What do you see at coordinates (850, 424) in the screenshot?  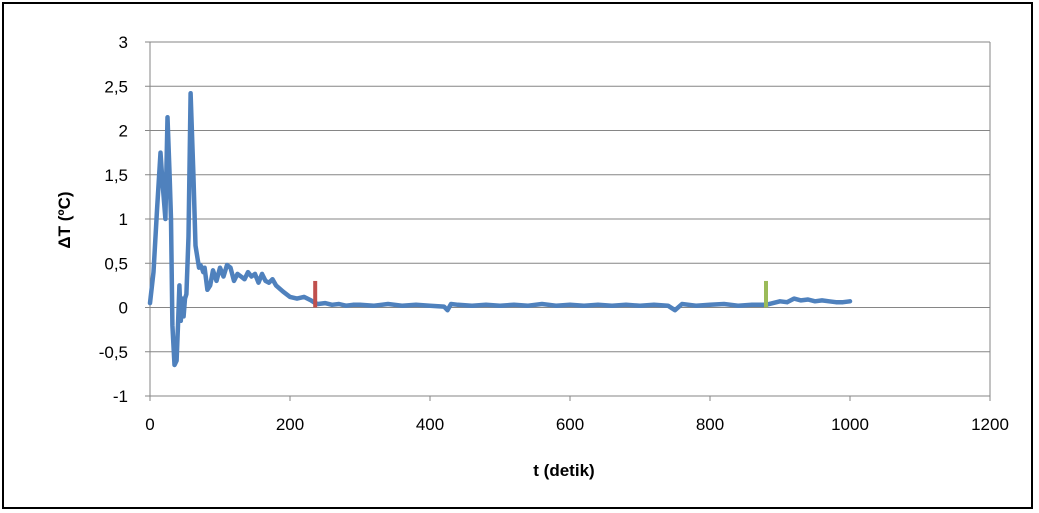 I see `x-tick-label: 1000` at bounding box center [850, 424].